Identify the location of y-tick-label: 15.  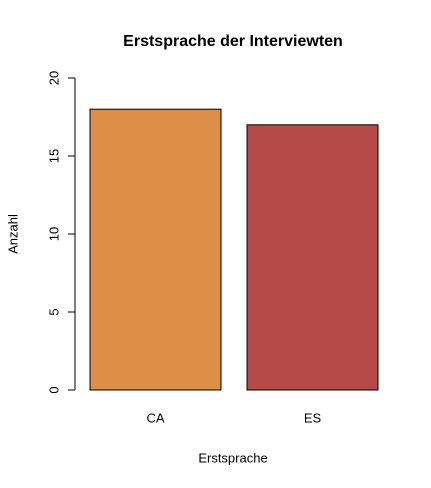
(53, 156).